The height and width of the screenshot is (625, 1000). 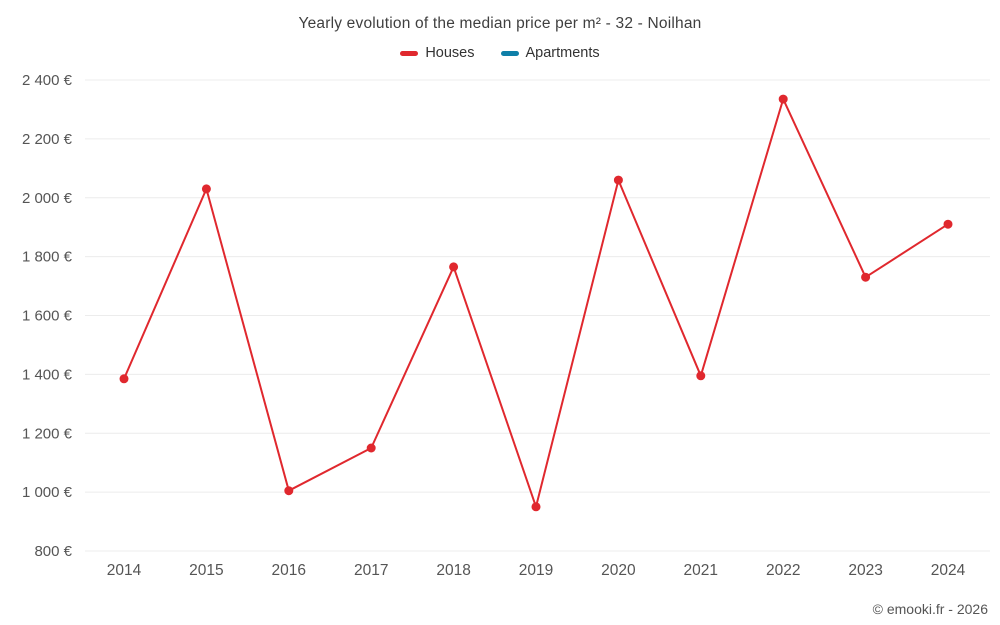 What do you see at coordinates (409, 53) in the screenshot?
I see `houses-series-swatch` at bounding box center [409, 53].